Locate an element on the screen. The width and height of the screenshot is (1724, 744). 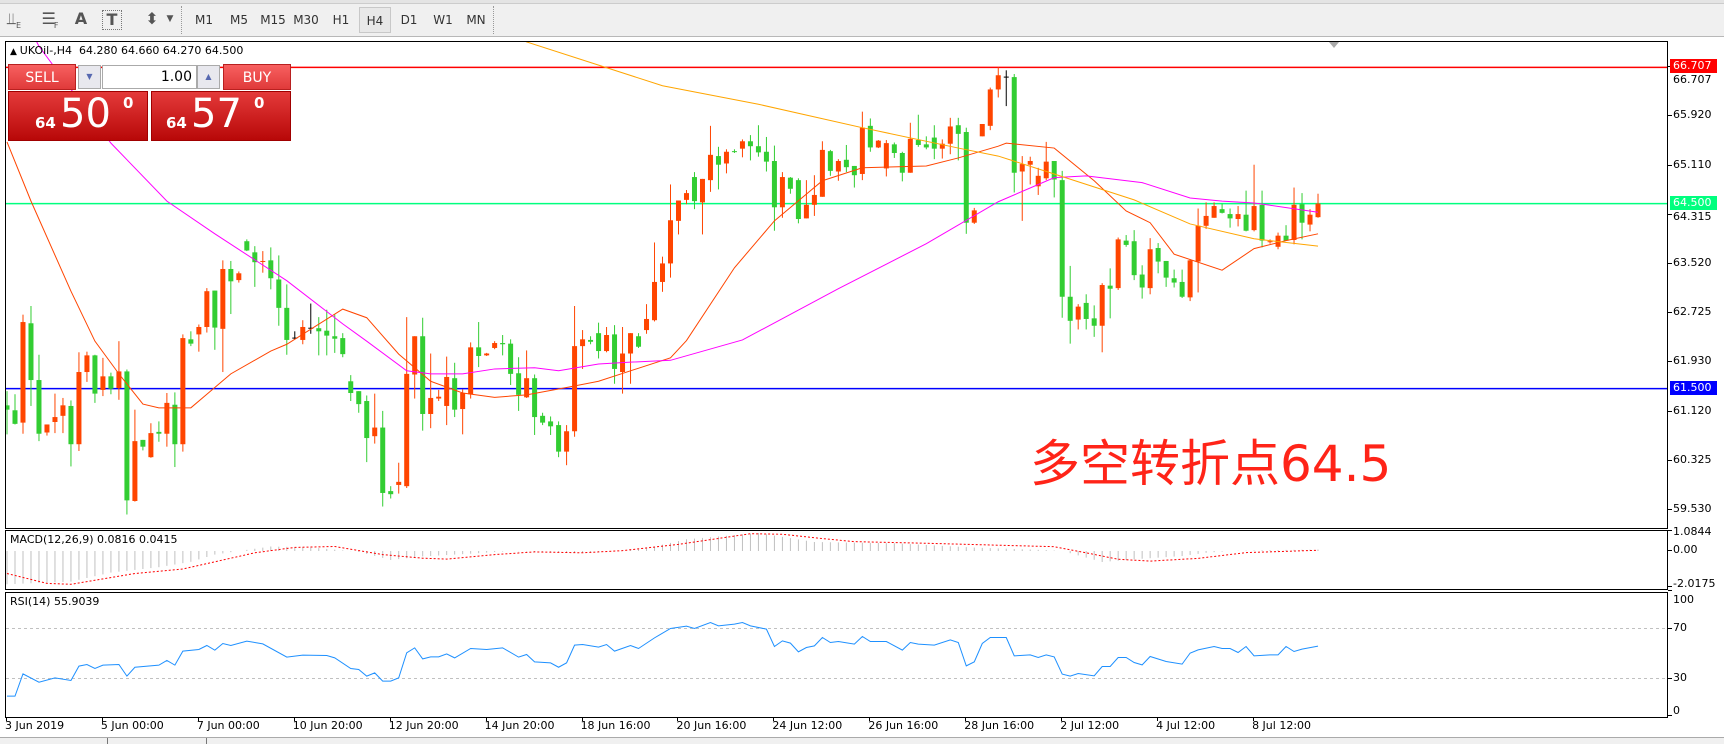
arrows-icon: ⬍ is located at coordinates (152, 18).